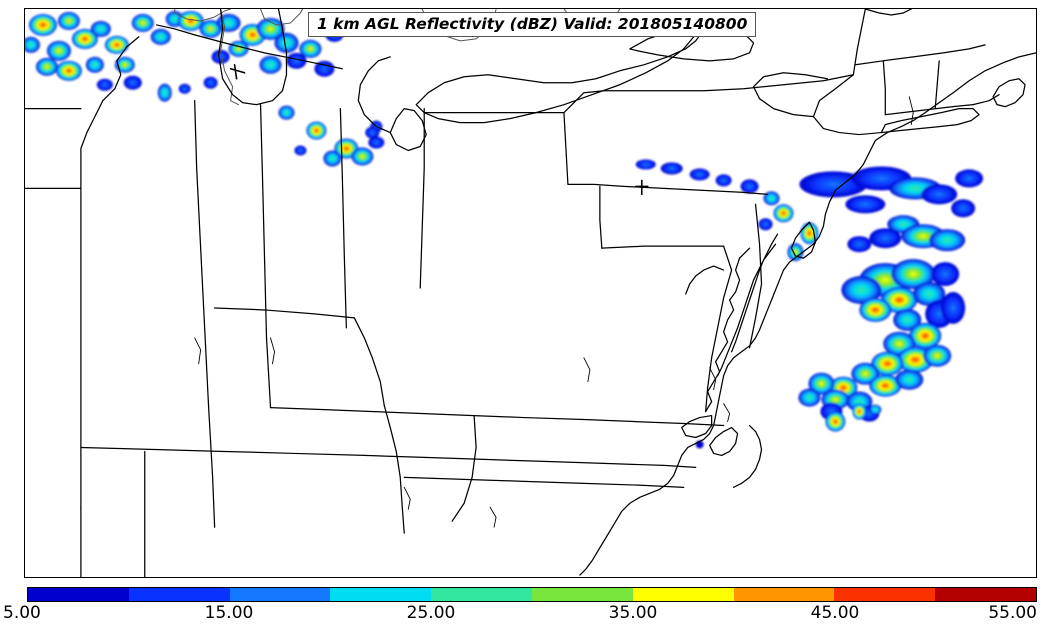 Image resolution: width=1060 pixels, height=633 pixels. I want to click on colorbar-tick-label: 45.00, so click(835, 613).